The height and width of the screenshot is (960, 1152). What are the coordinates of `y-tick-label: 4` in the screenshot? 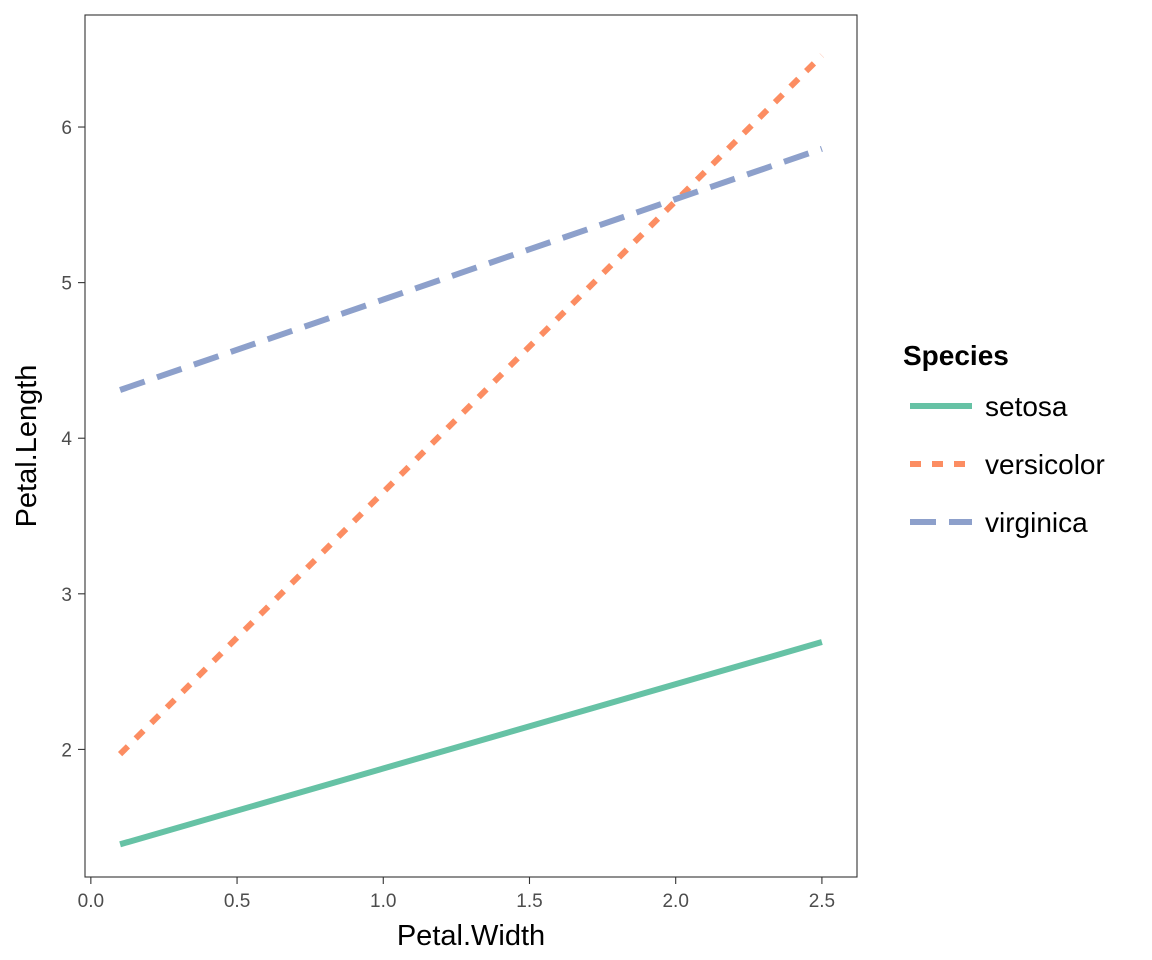 It's located at (66, 439).